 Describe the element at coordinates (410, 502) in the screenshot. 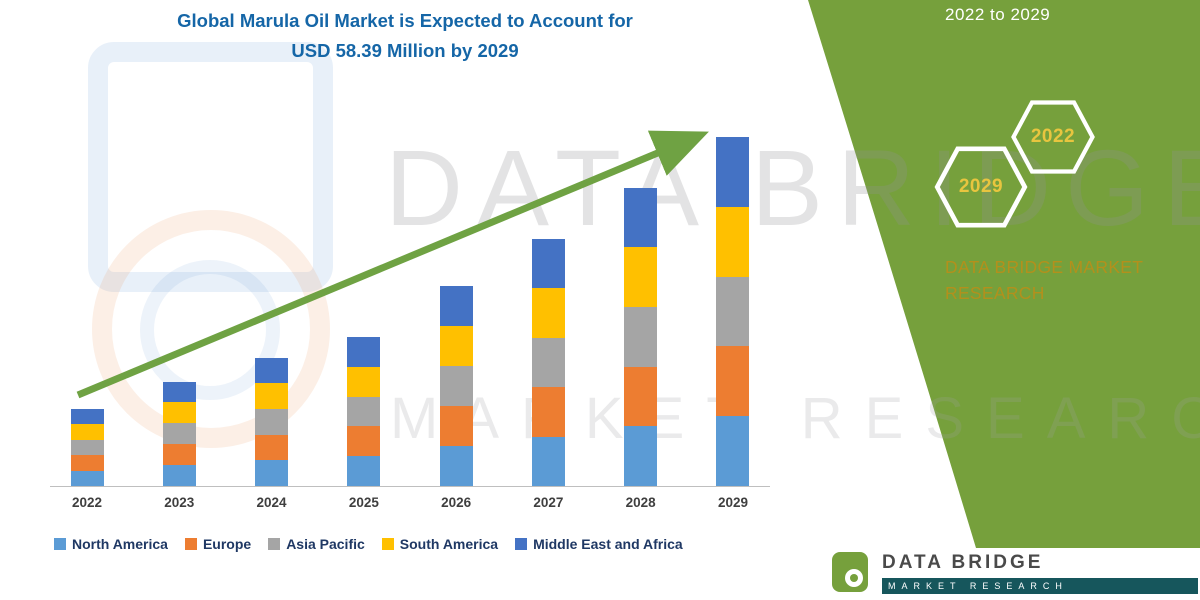

I see `x-axis-labels: 2022 2023 2024 2025 2026 2027 2028 2029` at that location.